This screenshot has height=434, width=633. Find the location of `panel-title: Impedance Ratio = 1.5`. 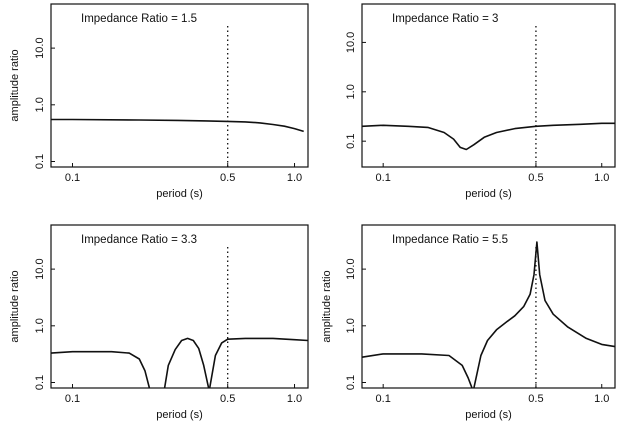

panel-title: Impedance Ratio = 1.5 is located at coordinates (139, 19).